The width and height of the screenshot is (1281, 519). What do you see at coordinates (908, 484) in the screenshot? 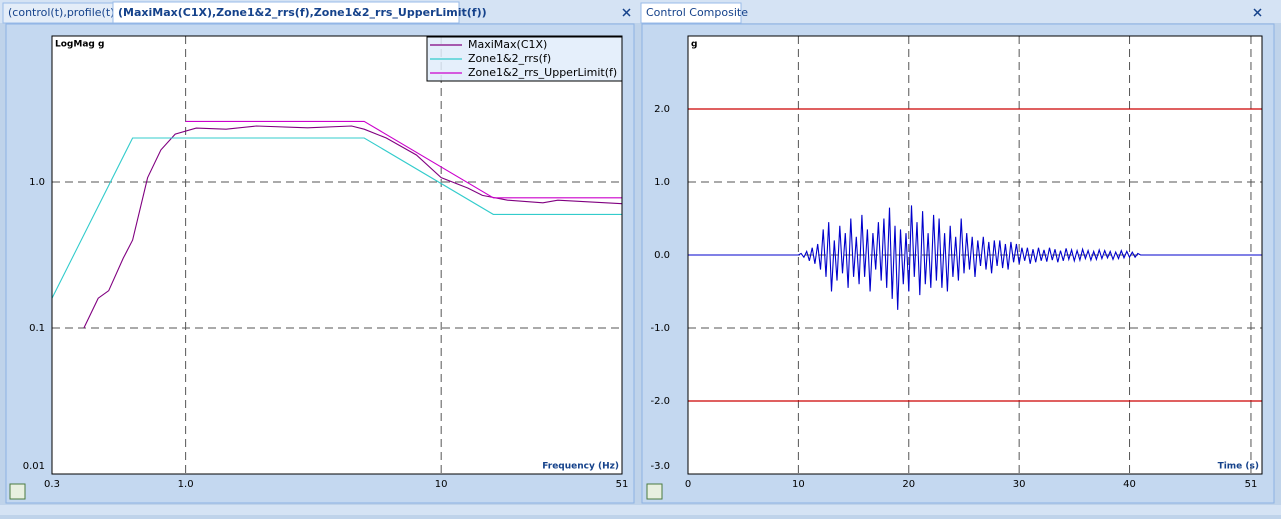
I see `x-tick-label: 20` at bounding box center [908, 484].